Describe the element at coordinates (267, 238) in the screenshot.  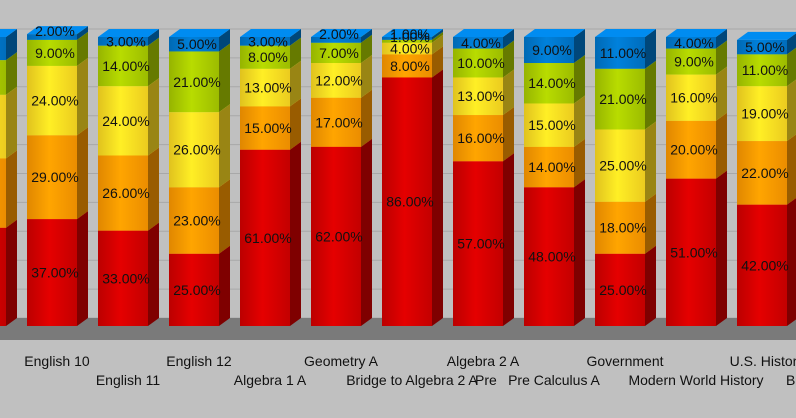
I see `data-label: 61.00%` at that location.